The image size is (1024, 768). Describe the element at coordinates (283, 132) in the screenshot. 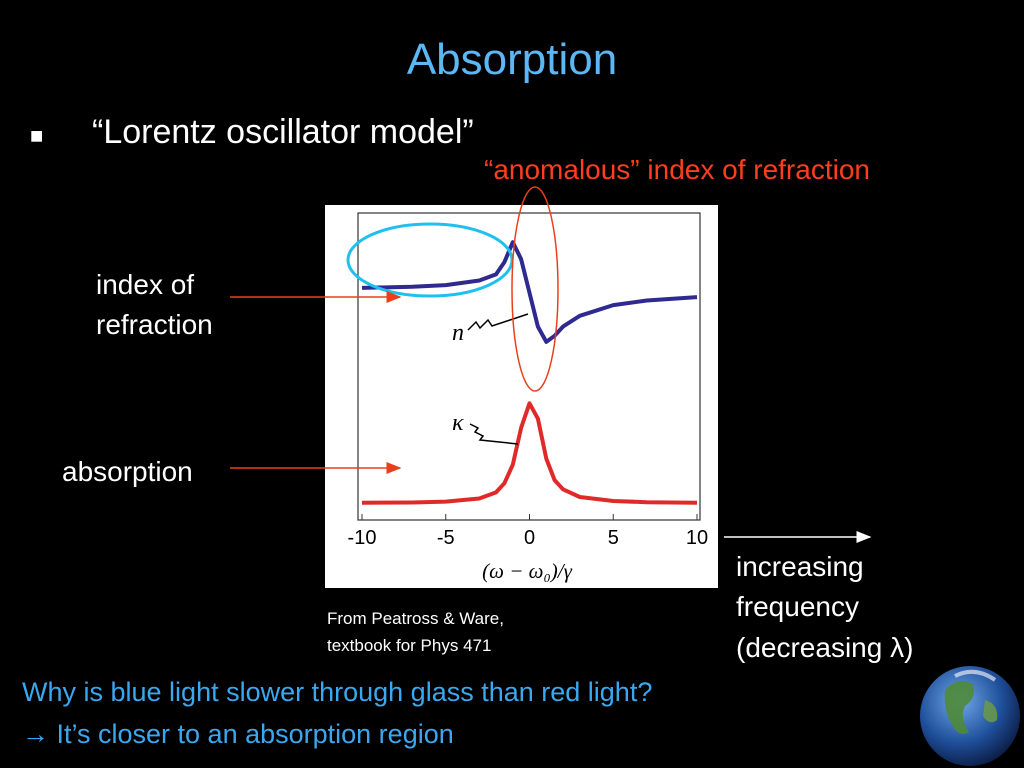

I see `bullet-text: “Lorentz oscillator model”` at that location.